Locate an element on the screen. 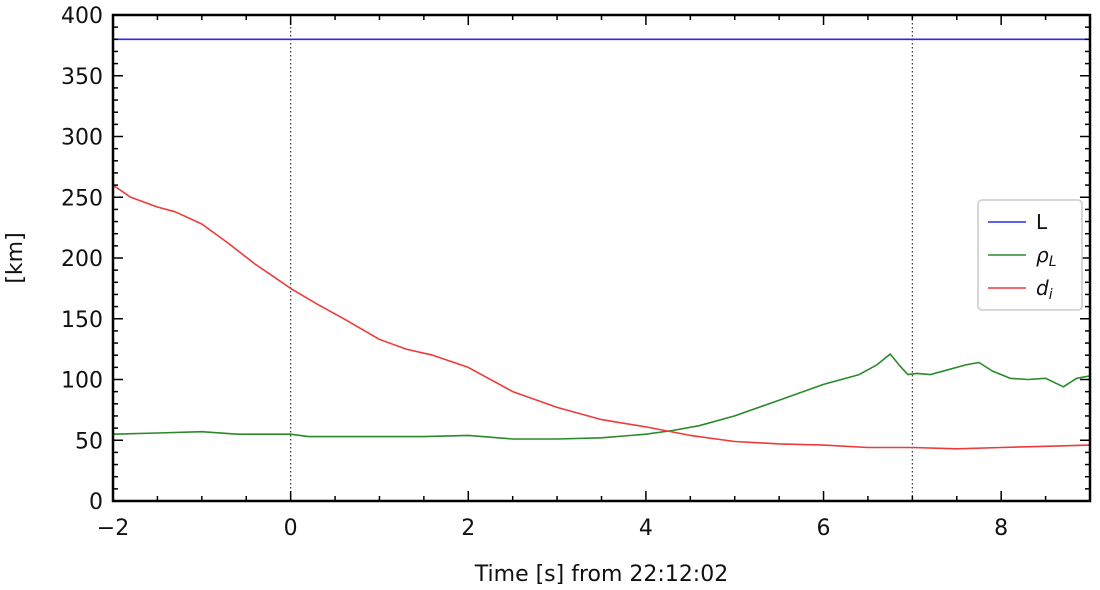 The height and width of the screenshot is (590, 1100). y-tick-label: 350 is located at coordinates (82, 77).